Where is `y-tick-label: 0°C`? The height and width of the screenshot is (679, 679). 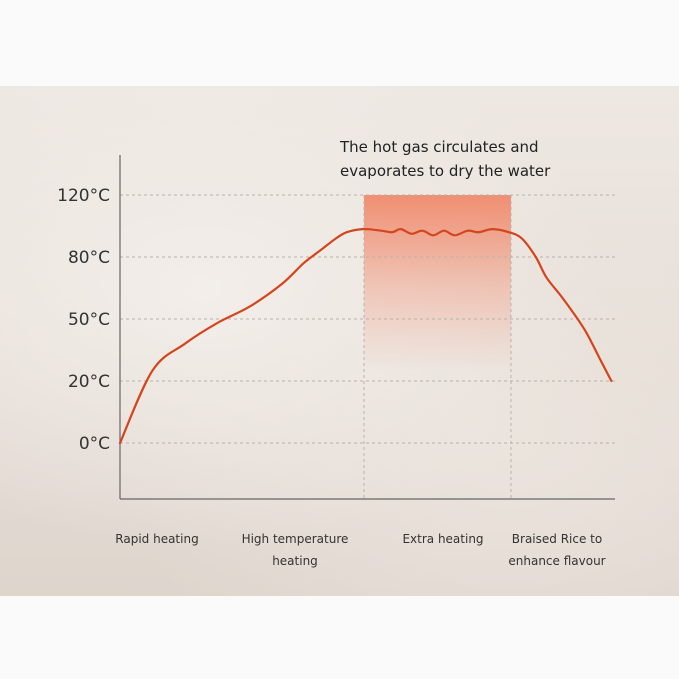 y-tick-label: 0°C is located at coordinates (94, 444).